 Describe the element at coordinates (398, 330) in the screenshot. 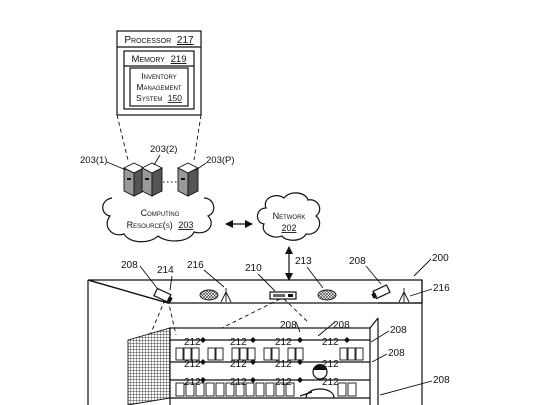

I see `ref-208-e: 208` at that location.